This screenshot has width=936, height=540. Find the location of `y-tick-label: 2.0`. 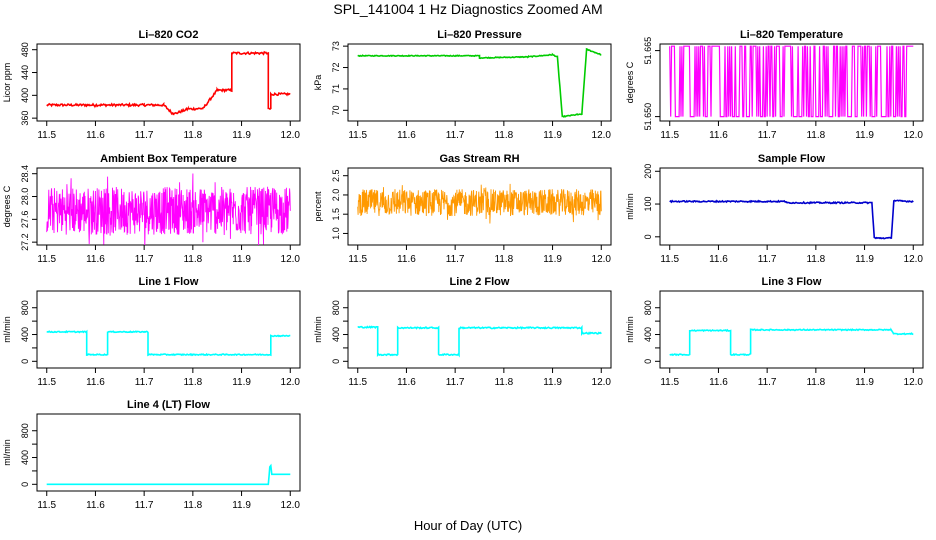

y-tick-label: 2.0 is located at coordinates (336, 195).